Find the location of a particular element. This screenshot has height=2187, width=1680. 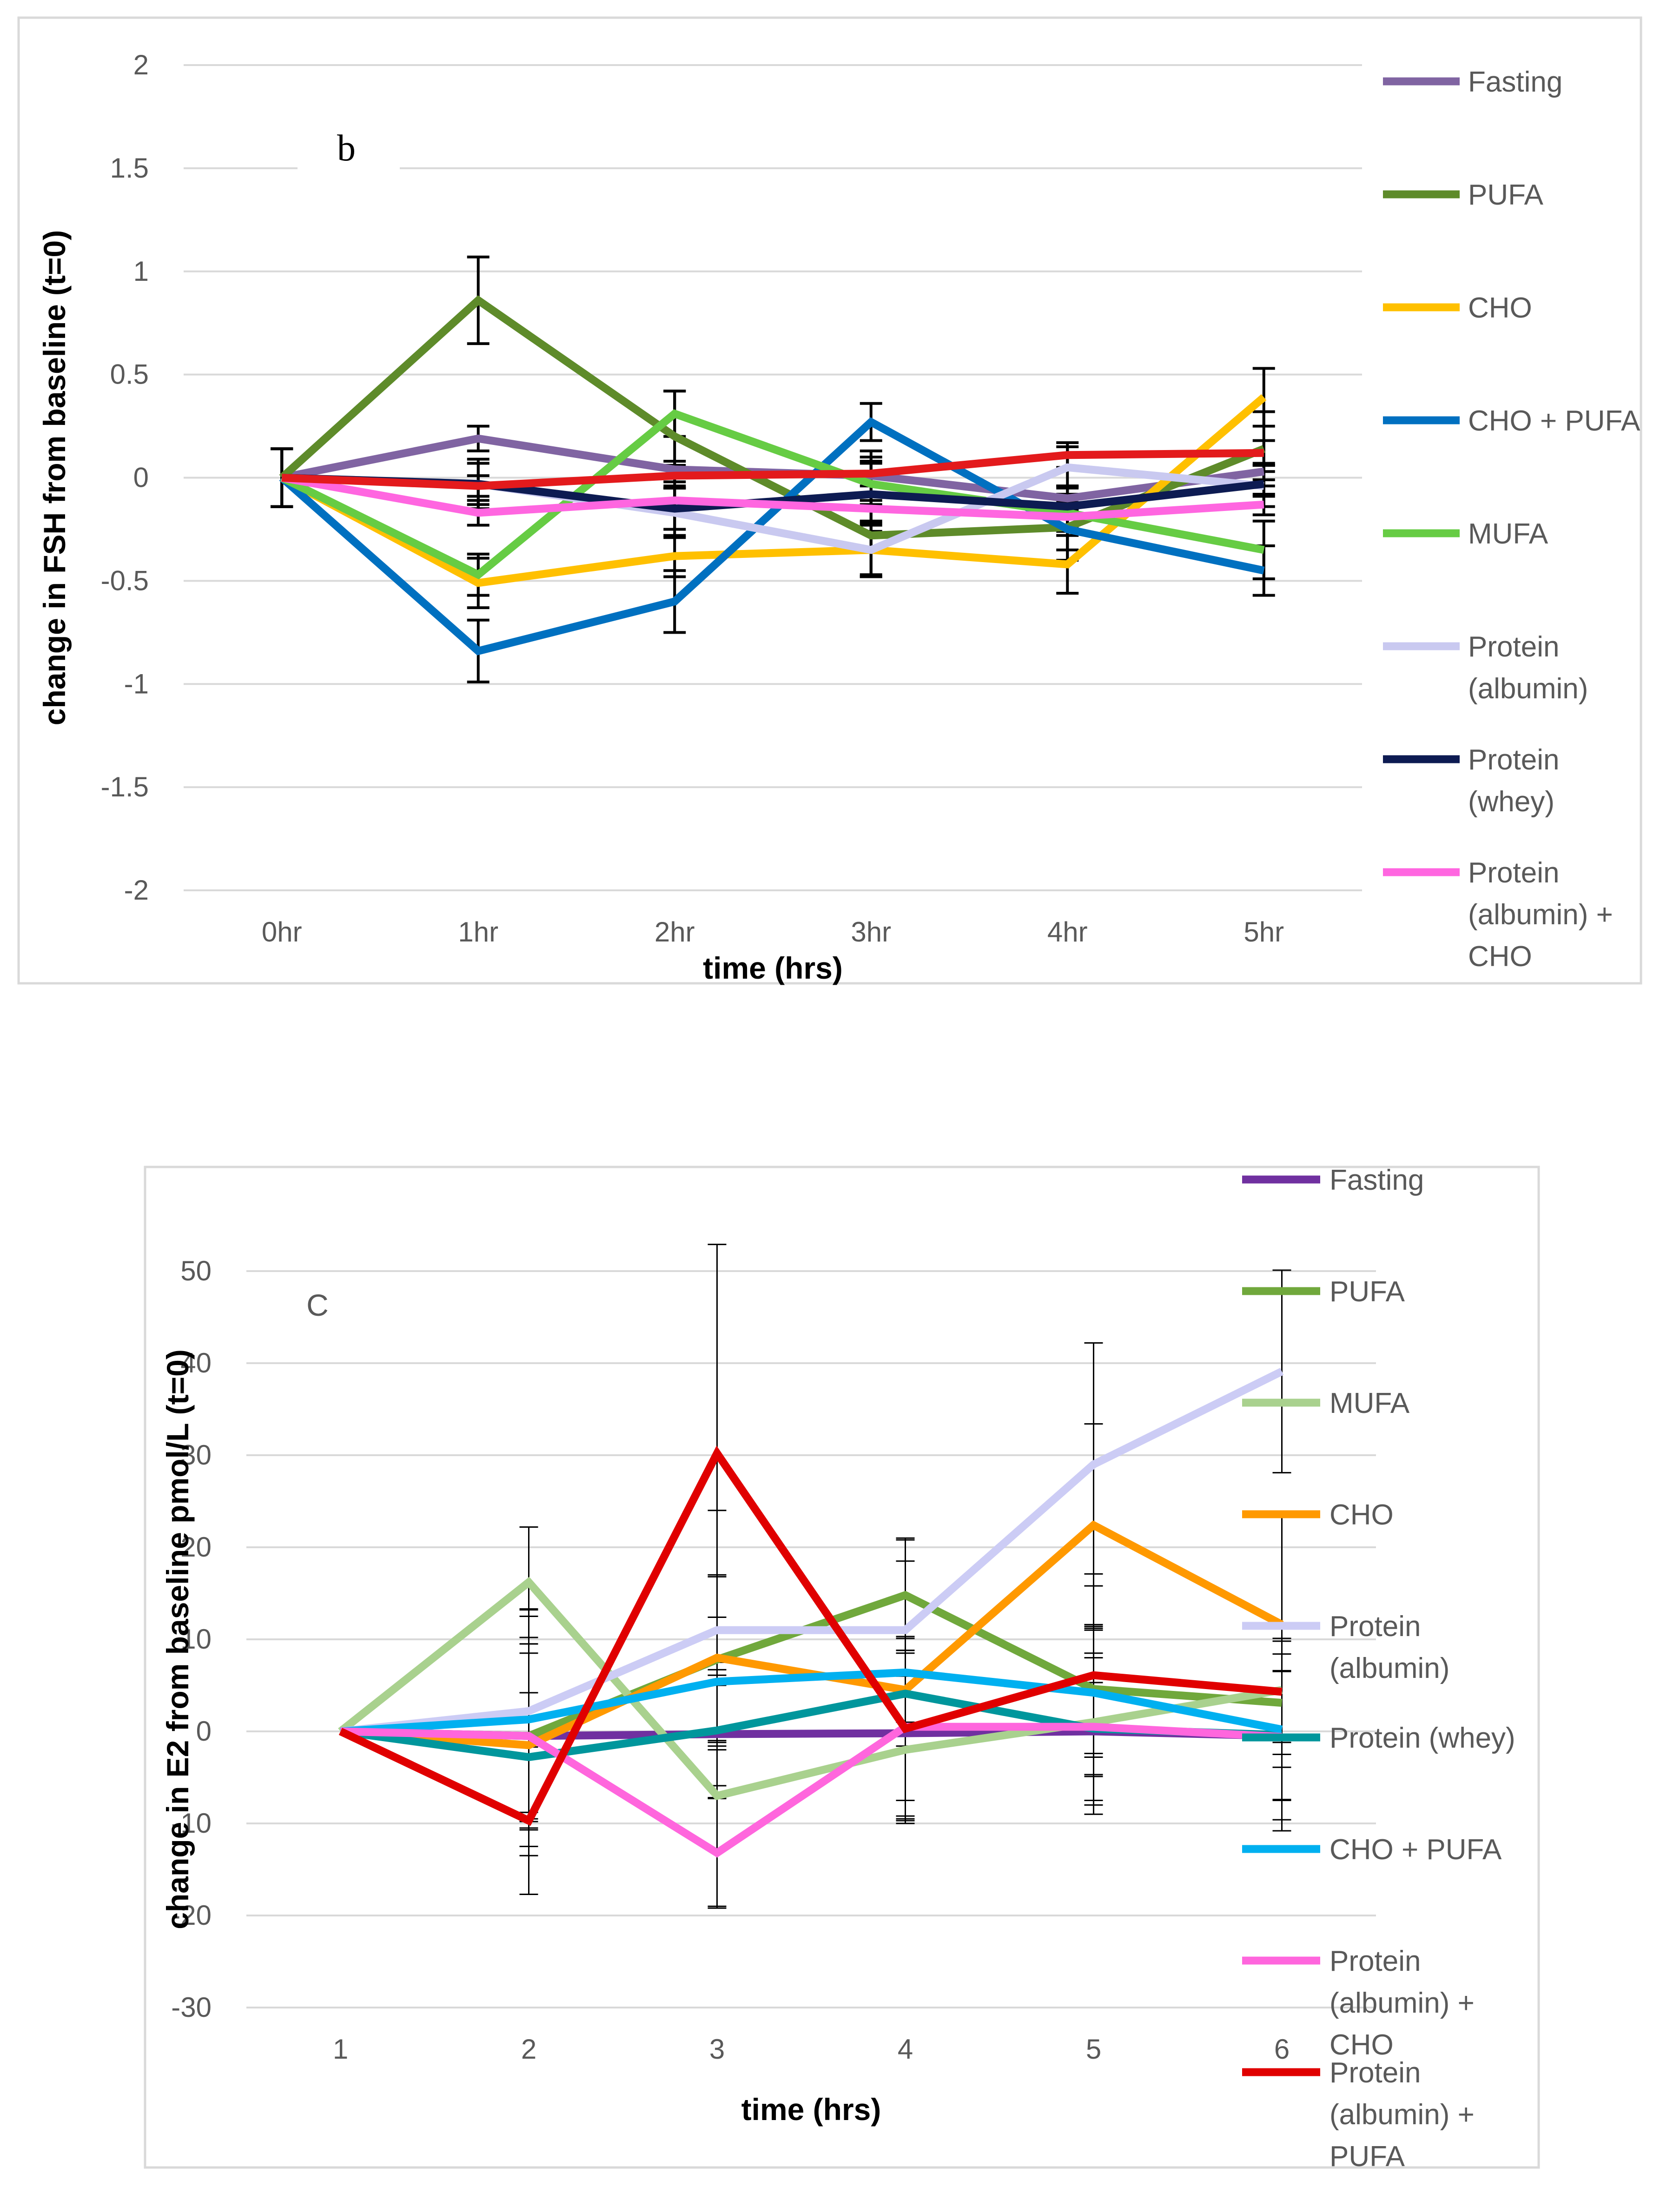

x-tick-label: 3 is located at coordinates (717, 2050).